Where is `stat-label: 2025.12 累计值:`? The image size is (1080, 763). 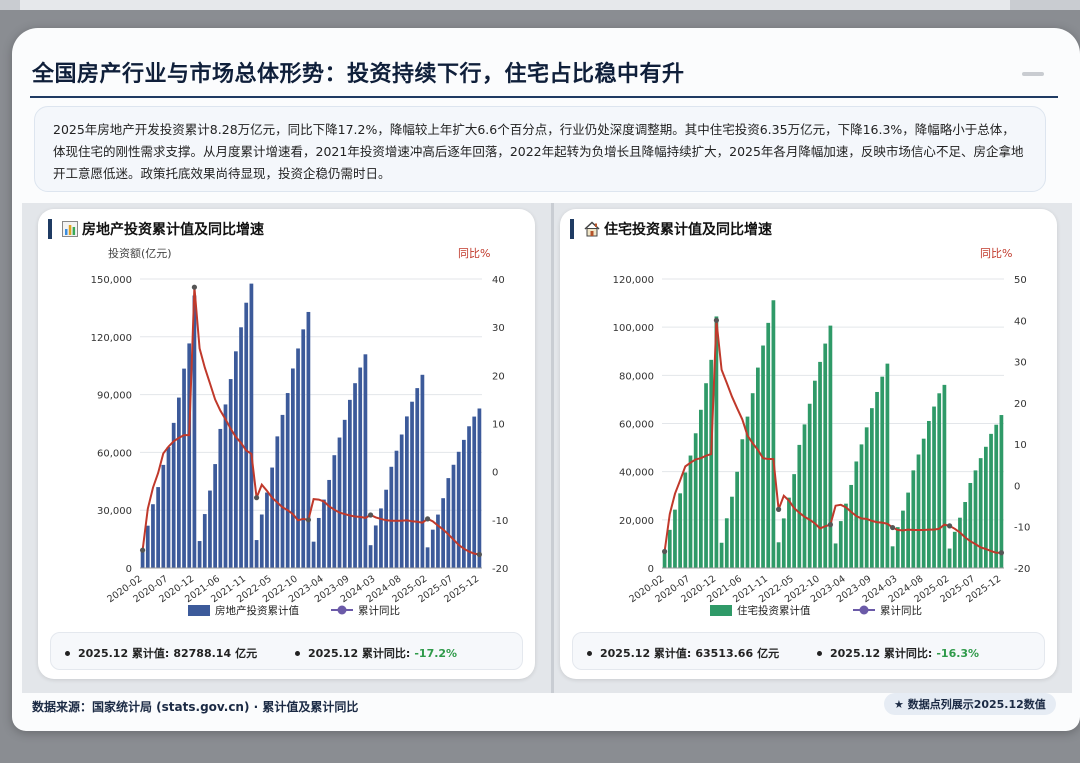
stat-label: 2025.12 累计值: is located at coordinates (124, 653).